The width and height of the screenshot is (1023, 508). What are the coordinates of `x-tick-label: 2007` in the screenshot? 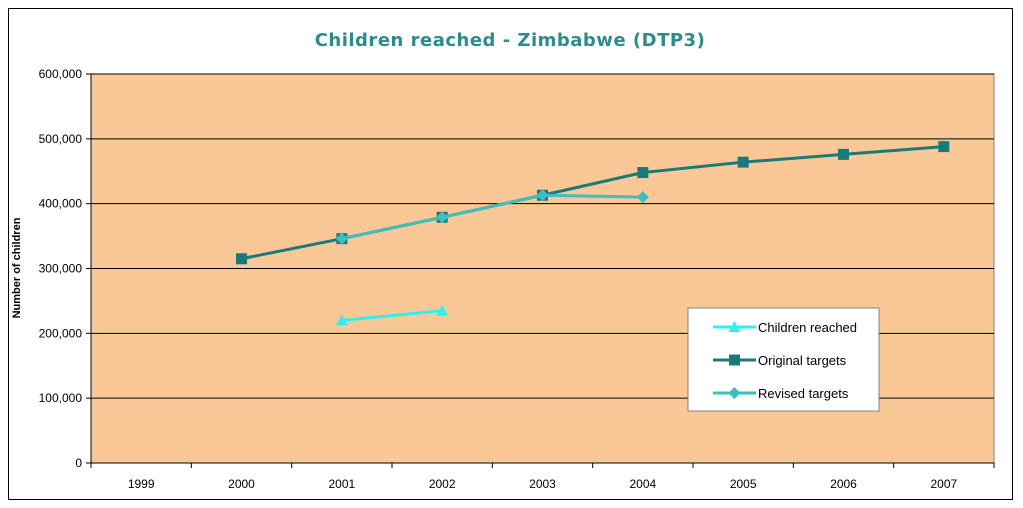 It's located at (943, 484).